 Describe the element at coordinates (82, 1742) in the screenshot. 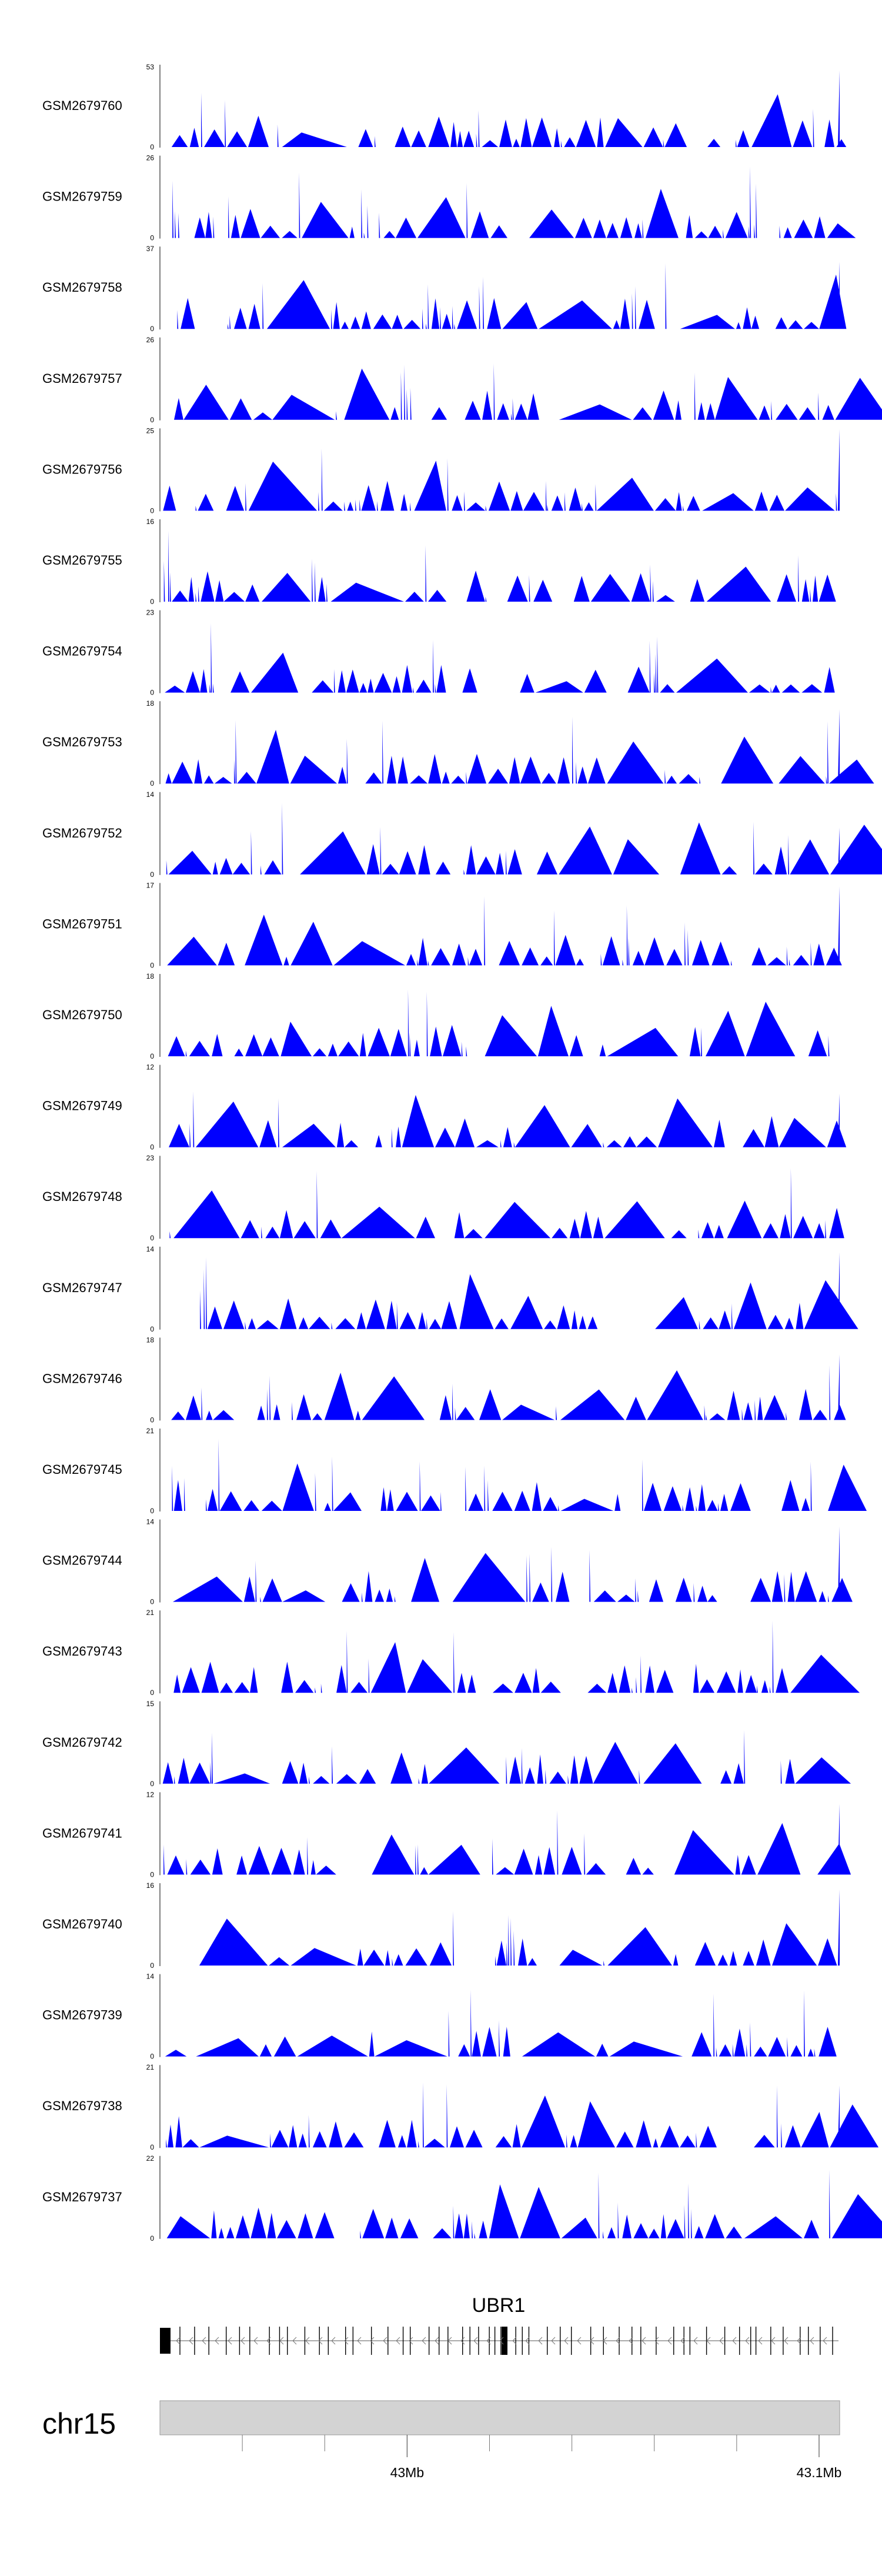

I see `track-label: GSM2679742` at that location.